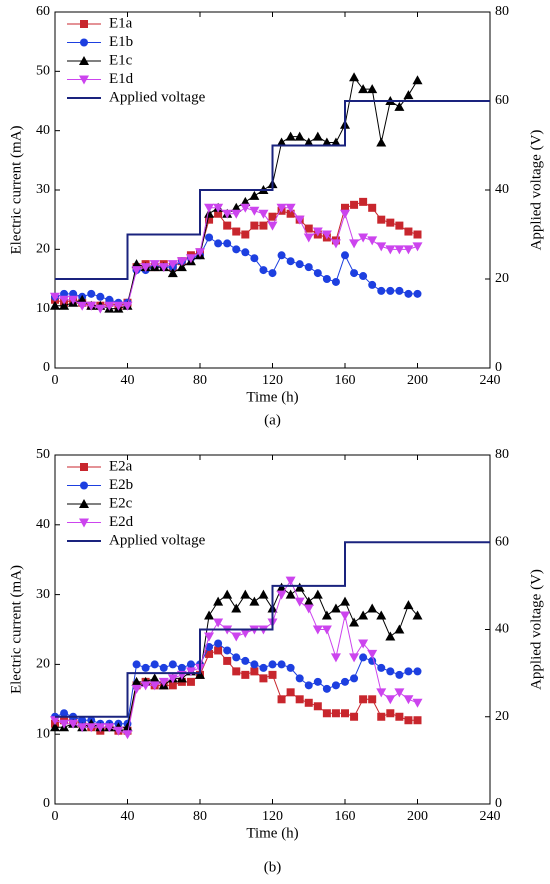  What do you see at coordinates (43, 11) in the screenshot?
I see `y-tick-label: 60` at bounding box center [43, 11].